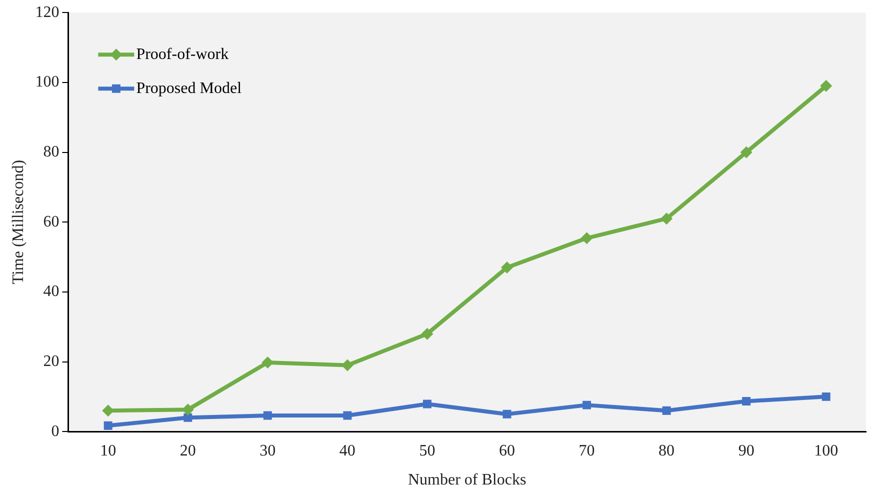  I want to click on legend-label: Proposed Model, so click(189, 88).